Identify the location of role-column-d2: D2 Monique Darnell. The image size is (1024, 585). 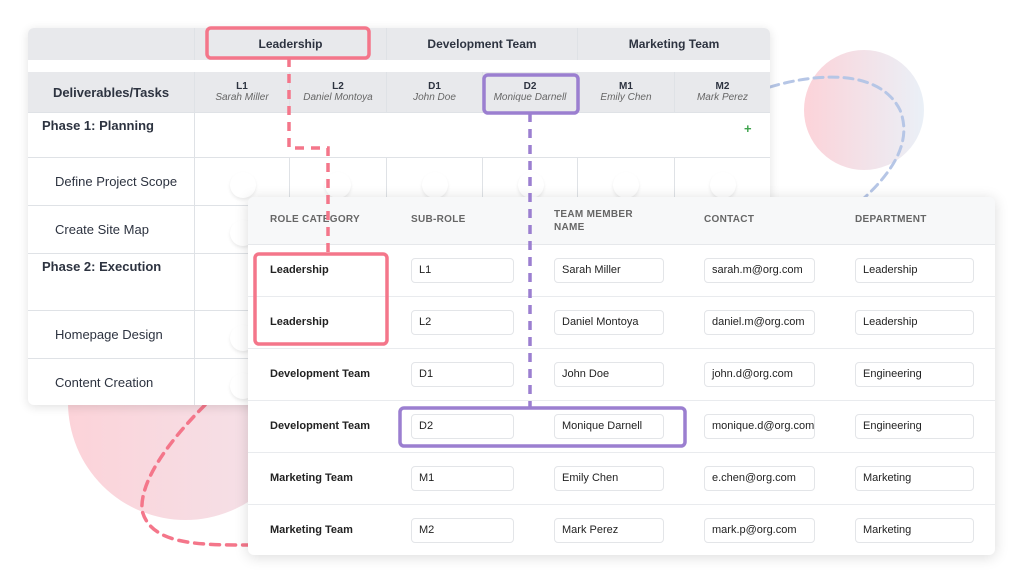
(530, 92).